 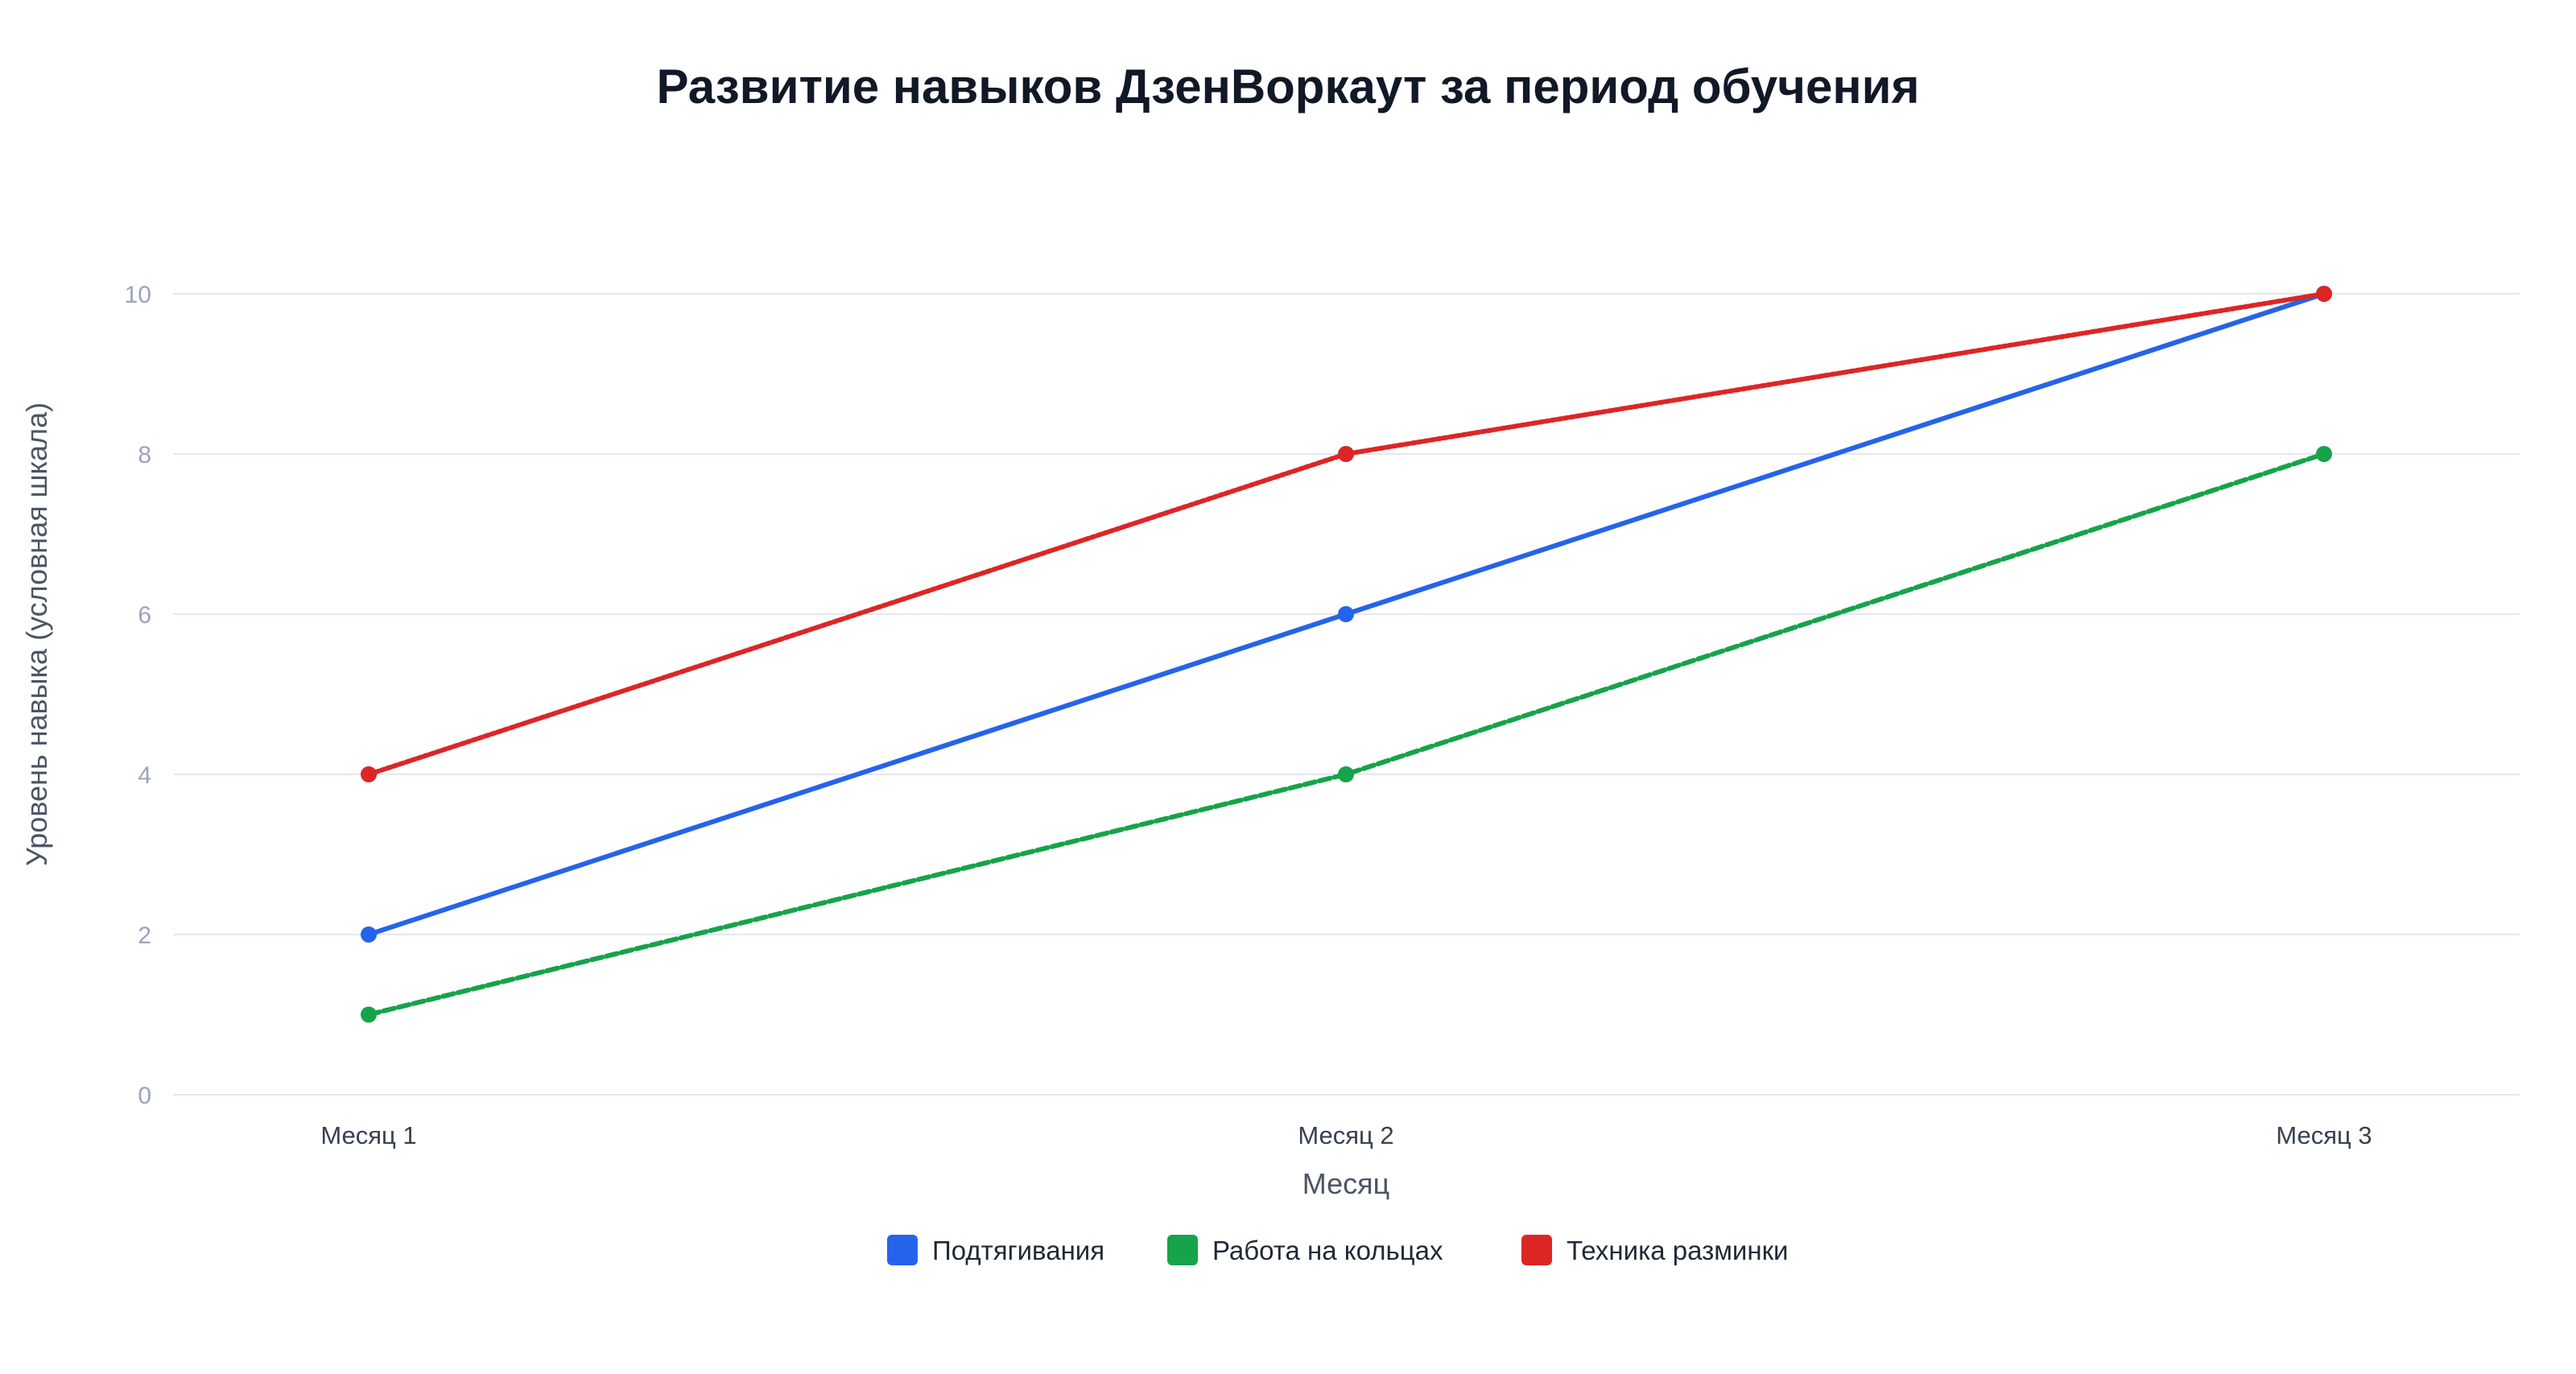 What do you see at coordinates (36, 634) in the screenshot?
I see `y-axis-label: Уровень навыка (условная шкала)` at bounding box center [36, 634].